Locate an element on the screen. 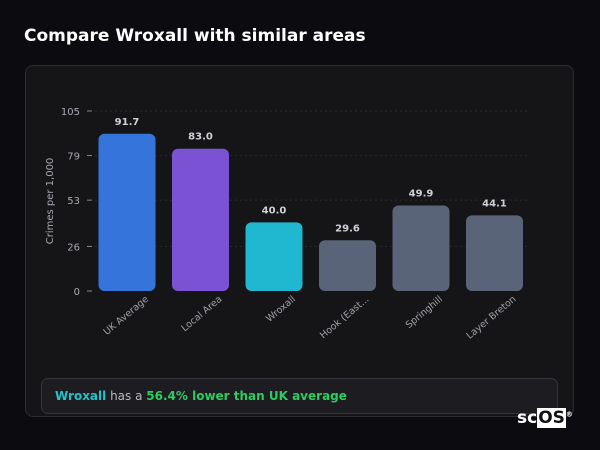  data-label: 83.0 is located at coordinates (200, 137).